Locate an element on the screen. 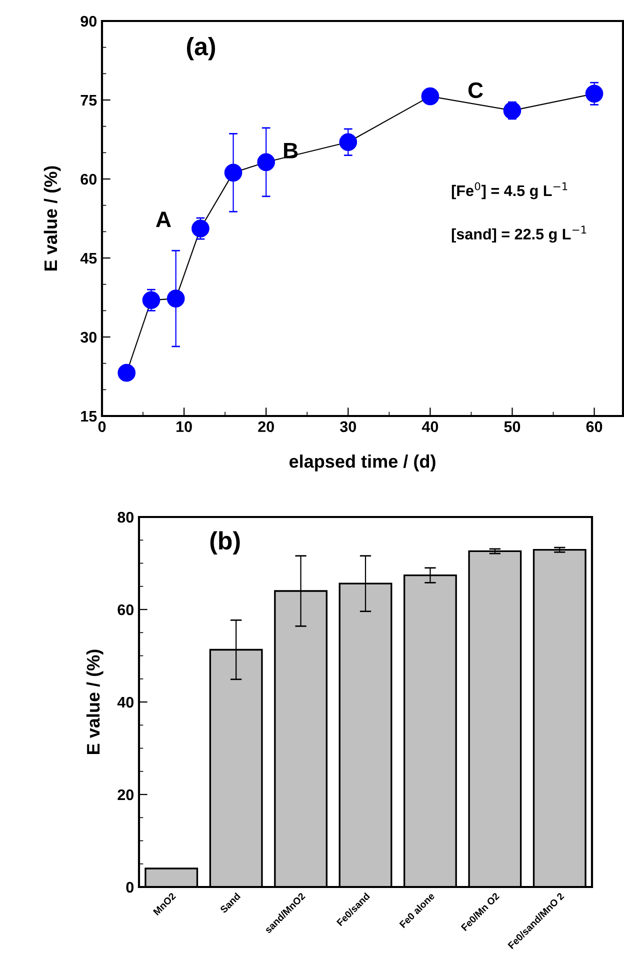 This screenshot has height=964, width=624. y-tick-label: 75 is located at coordinates (88, 100).